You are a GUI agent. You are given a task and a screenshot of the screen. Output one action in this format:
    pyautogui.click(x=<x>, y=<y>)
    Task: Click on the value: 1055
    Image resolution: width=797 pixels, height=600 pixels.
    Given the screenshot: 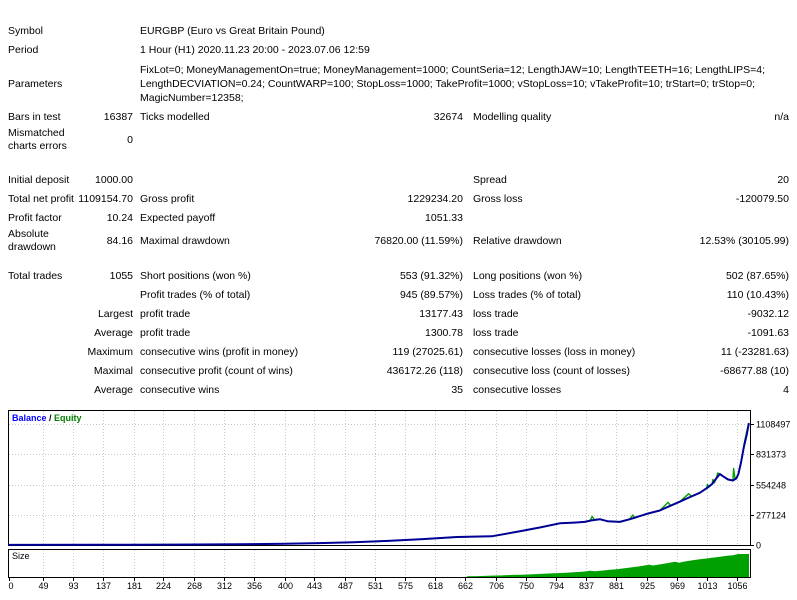 What is the action you would take?
    pyautogui.click(x=121, y=276)
    